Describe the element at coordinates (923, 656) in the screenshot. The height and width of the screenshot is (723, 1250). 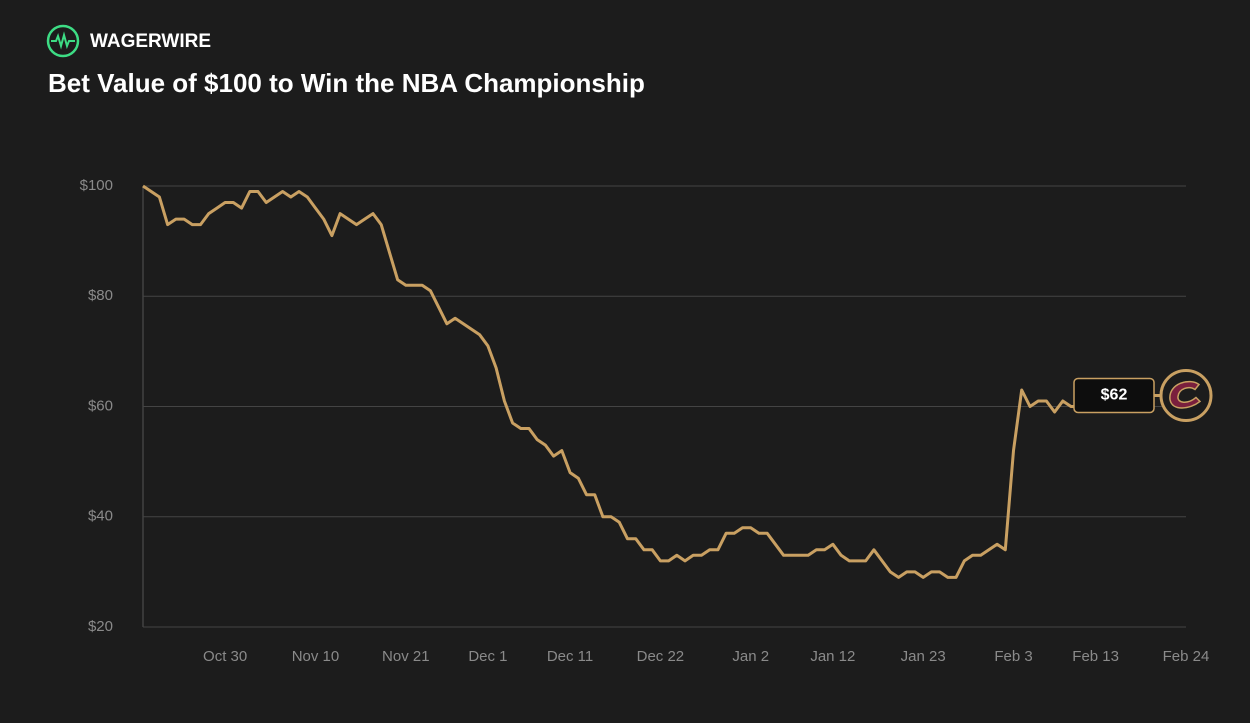
I see `x-tick-label: Jan 23` at that location.